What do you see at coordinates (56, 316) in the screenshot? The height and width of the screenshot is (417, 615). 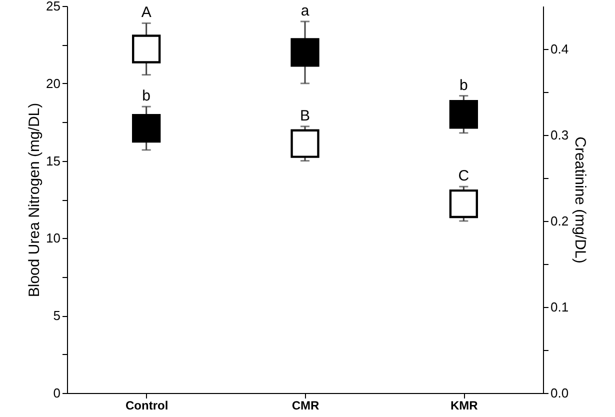 I see `y-tick-label: 5` at bounding box center [56, 316].